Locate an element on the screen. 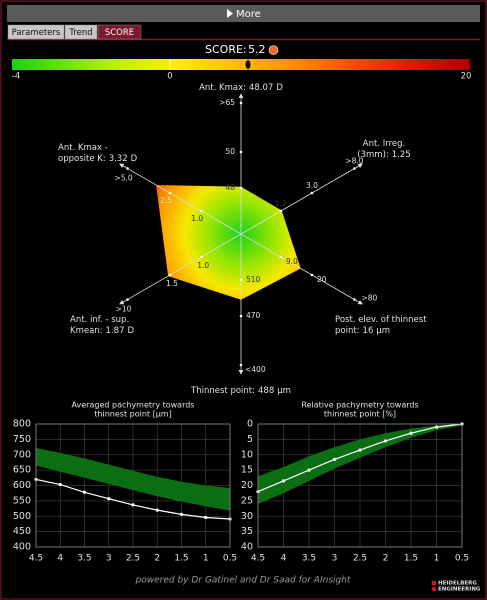 This screenshot has width=487, height=600. y-tick-label: 0 is located at coordinates (250, 424).